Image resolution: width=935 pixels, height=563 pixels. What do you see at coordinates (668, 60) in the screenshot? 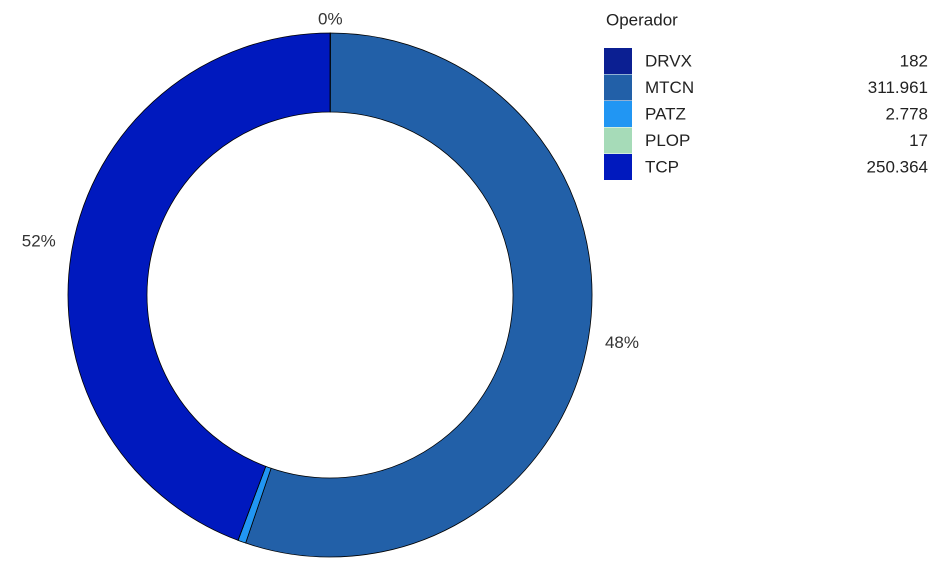
I see `legend-label: DRVX` at bounding box center [668, 60].